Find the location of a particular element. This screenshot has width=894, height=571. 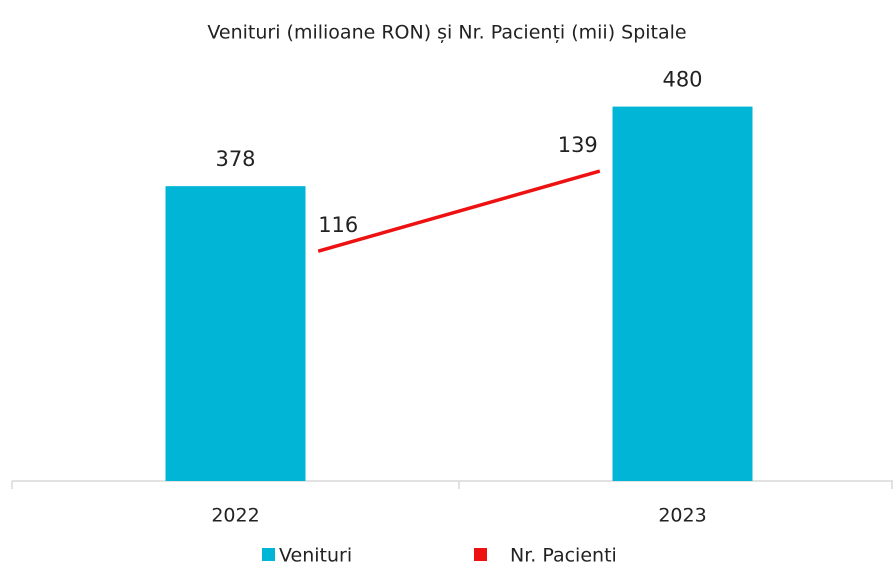

legend-label: Nr. Pacienti is located at coordinates (563, 556).